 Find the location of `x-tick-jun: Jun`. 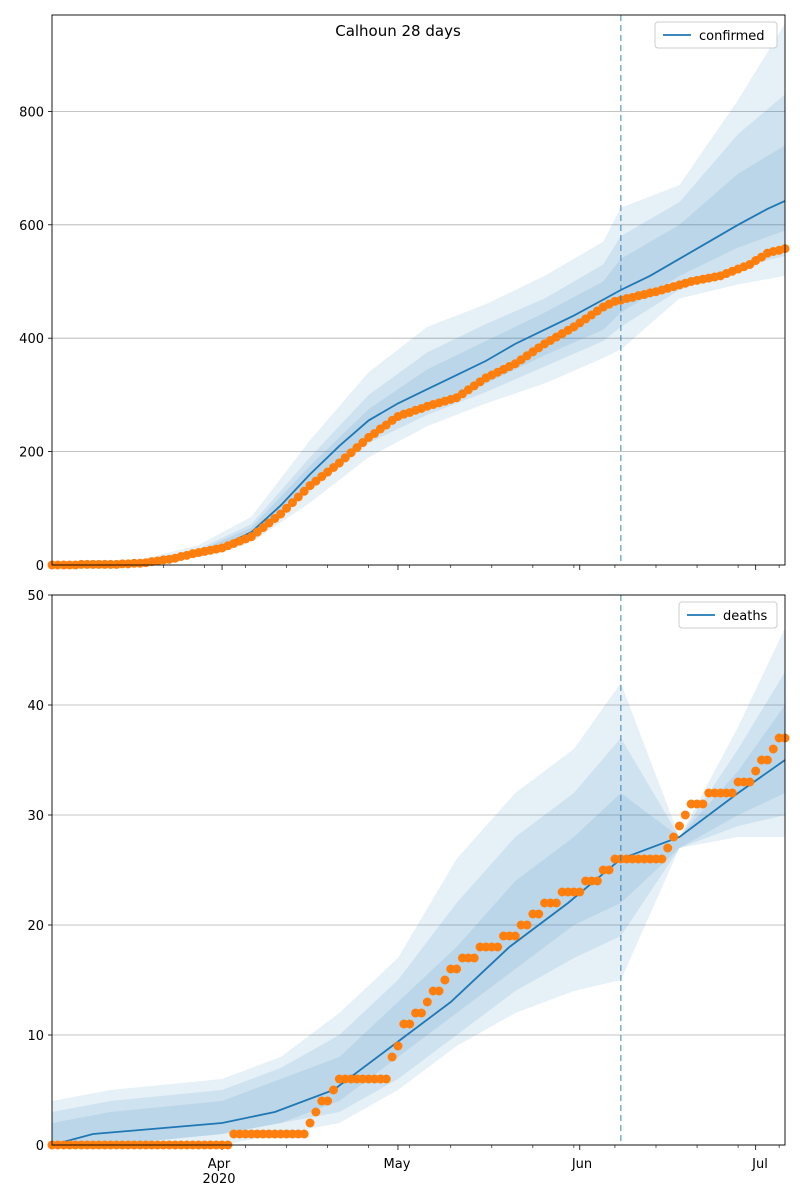

x-tick-jun: Jun is located at coordinates (581, 1164).